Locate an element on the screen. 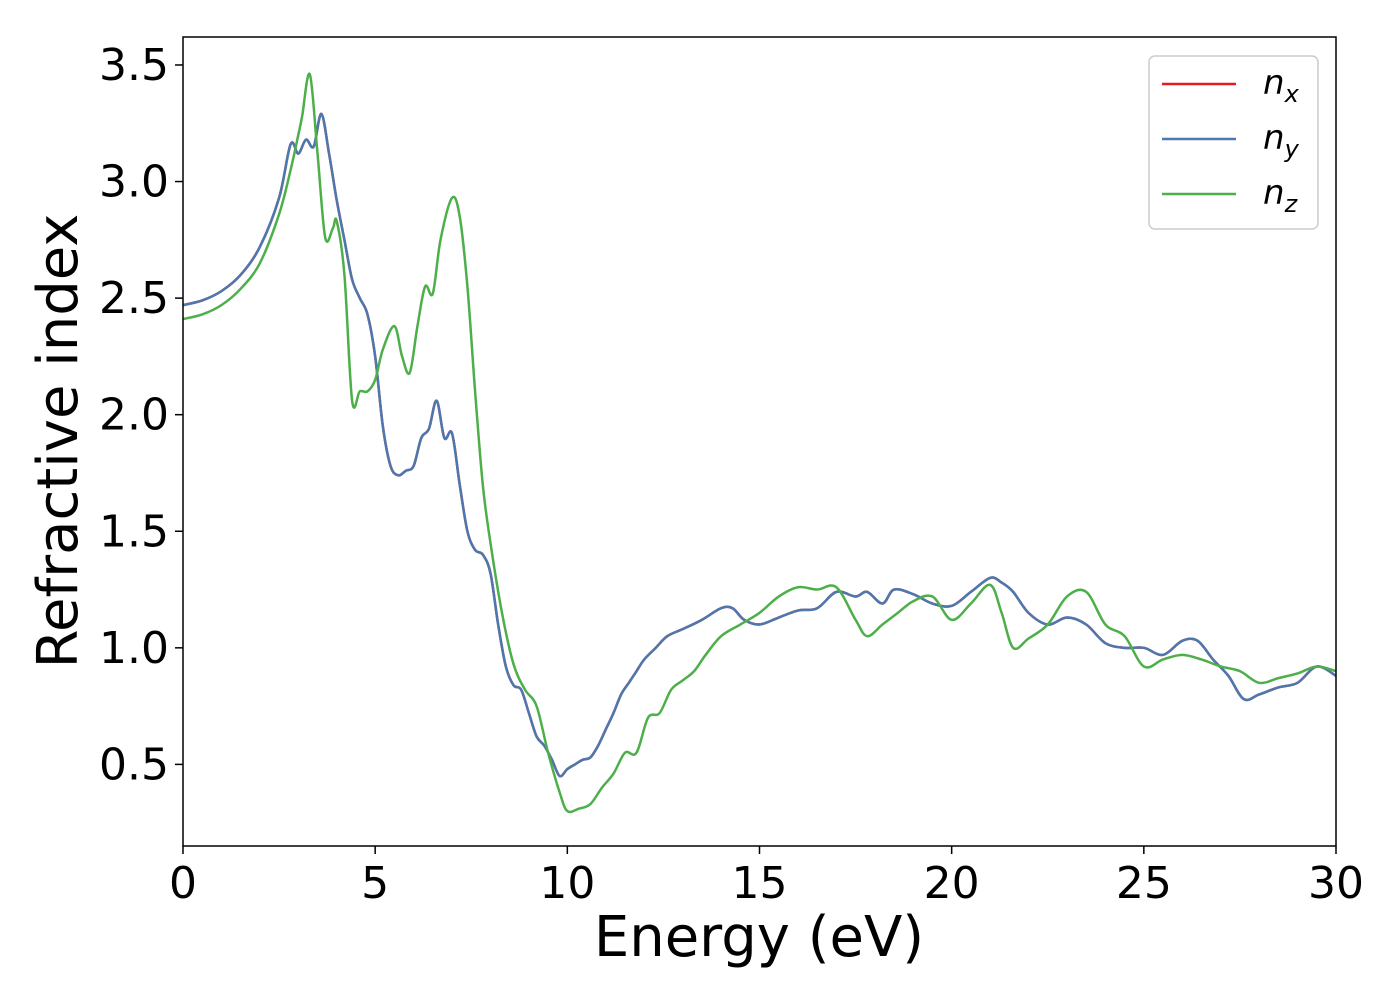 Image resolution: width=1400 pixels, height=1000 pixels. y-tick-label: 1.5 is located at coordinates (134, 531).